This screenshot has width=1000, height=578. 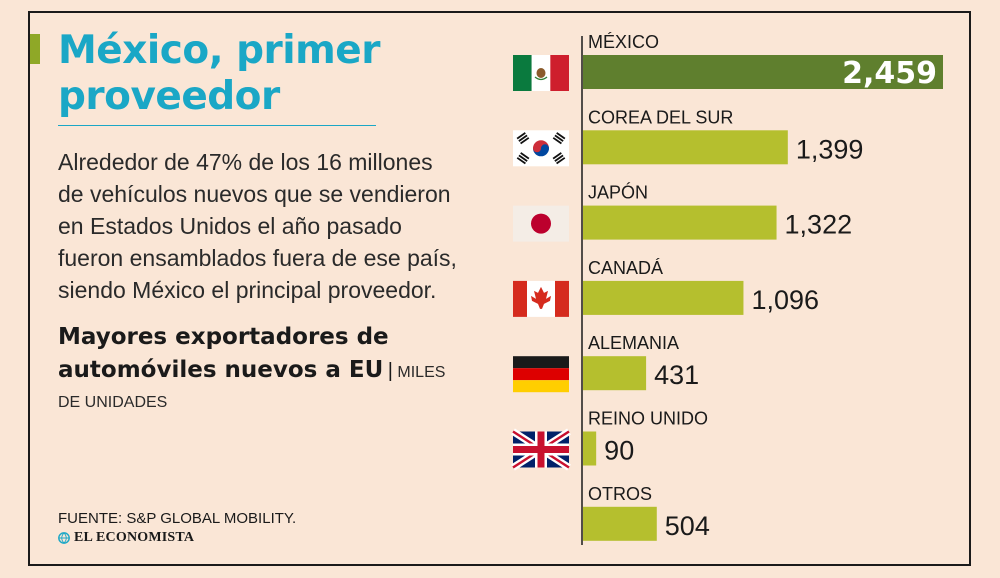 What do you see at coordinates (35, 49) in the screenshot?
I see `title-accent-bar` at bounding box center [35, 49].